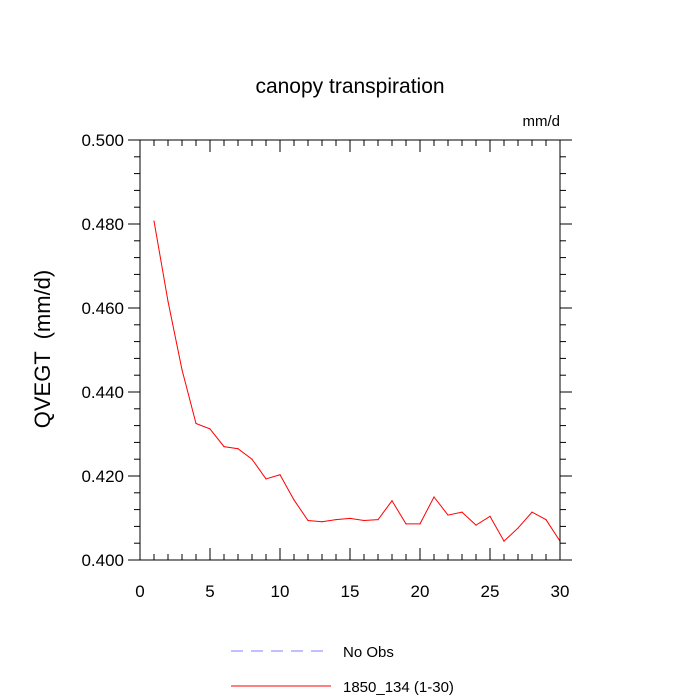 This screenshot has width=700, height=700. Describe the element at coordinates (342, 670) in the screenshot. I see `legend: No Obs 1850_134 (1-30)` at that location.